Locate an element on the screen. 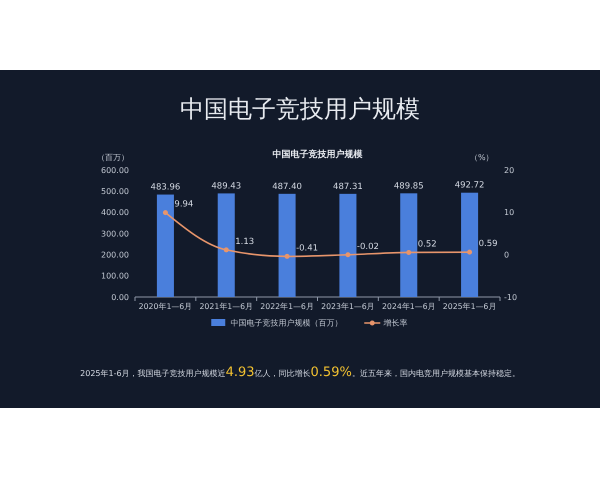 The image size is (600, 480). data-label: 483.96 is located at coordinates (165, 187).